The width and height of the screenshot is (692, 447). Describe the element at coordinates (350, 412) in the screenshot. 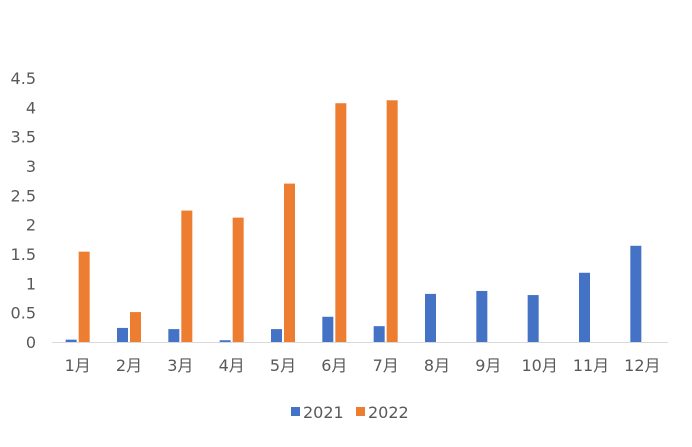

I see `legend: 2021 2022` at that location.